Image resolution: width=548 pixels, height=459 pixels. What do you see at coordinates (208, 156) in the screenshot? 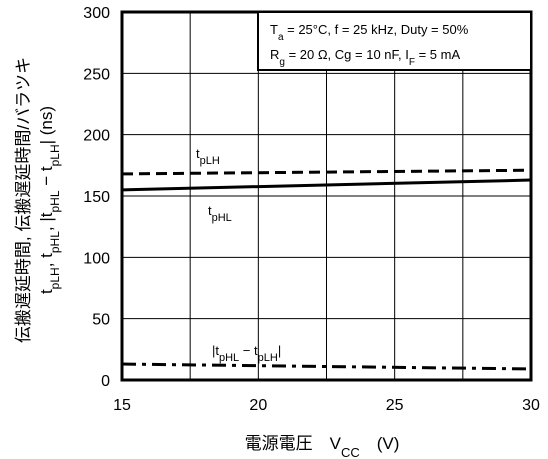
I see `series-label-tplh: tpLH` at bounding box center [208, 156].